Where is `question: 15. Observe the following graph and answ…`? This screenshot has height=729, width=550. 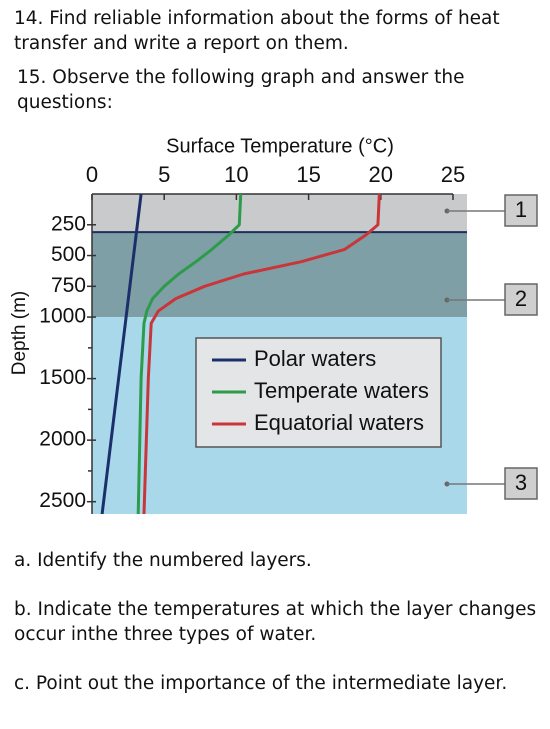 question: 15. Observe the following graph and answ… is located at coordinates (241, 90).